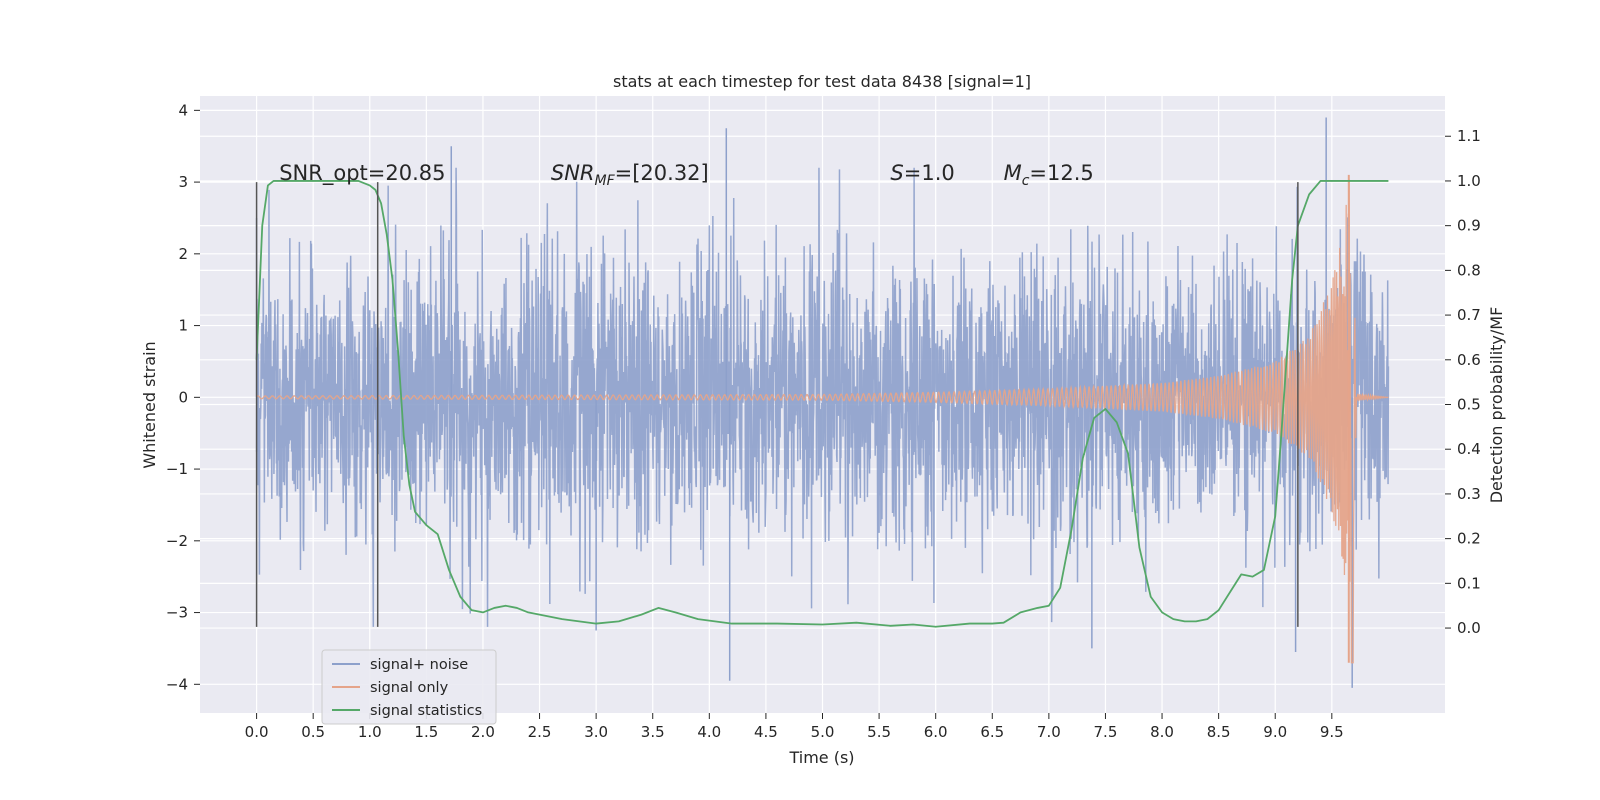 This screenshot has width=1600, height=800. What do you see at coordinates (1061, 173) in the screenshot?
I see `annotation-value: =12.5` at bounding box center [1061, 173].